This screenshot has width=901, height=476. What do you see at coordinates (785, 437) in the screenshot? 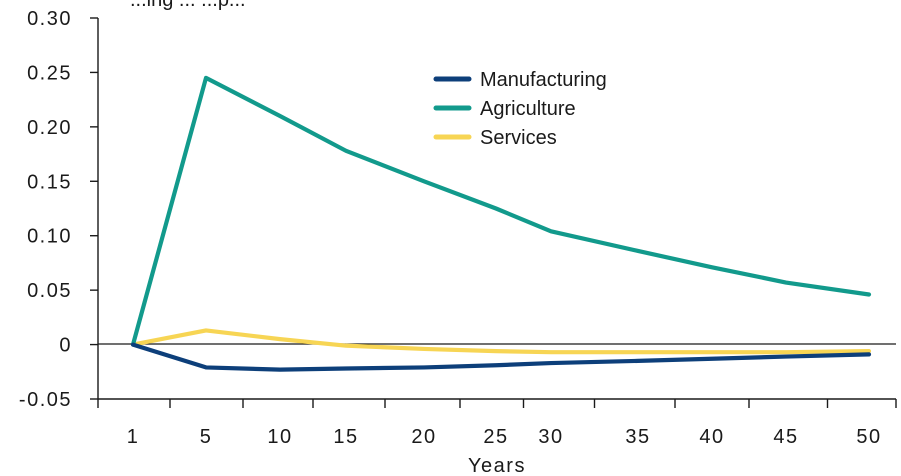
I see `x-tick-label: 45` at bounding box center [785, 437].